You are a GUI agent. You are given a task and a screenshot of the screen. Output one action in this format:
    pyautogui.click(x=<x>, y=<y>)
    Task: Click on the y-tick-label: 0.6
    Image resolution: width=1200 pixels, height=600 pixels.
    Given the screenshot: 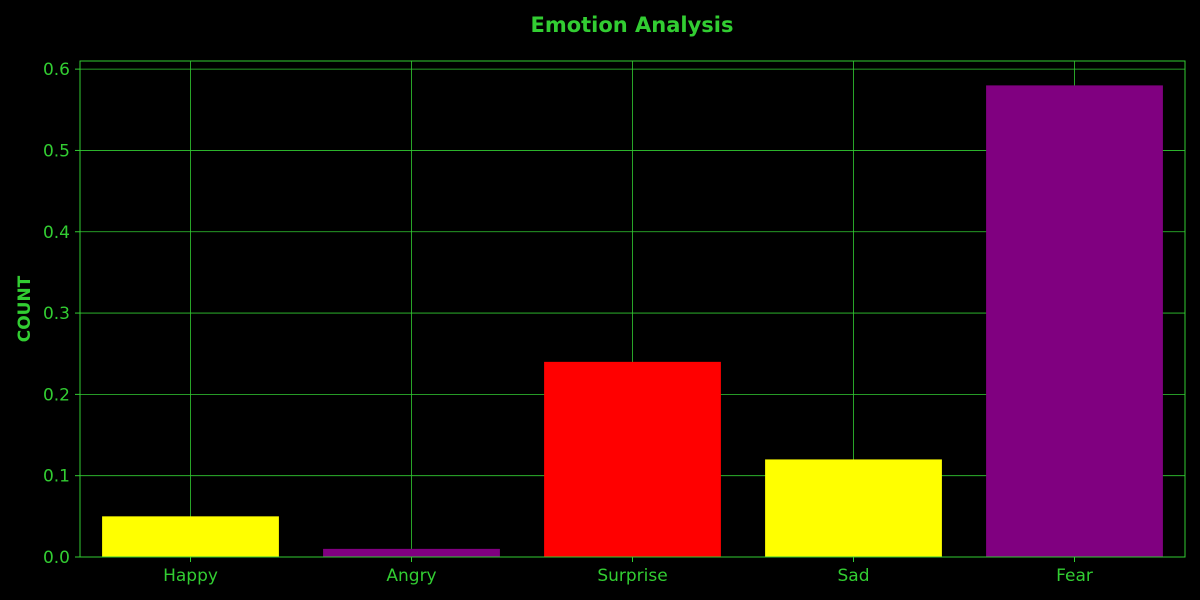 What is the action you would take?
    pyautogui.click(x=56, y=70)
    